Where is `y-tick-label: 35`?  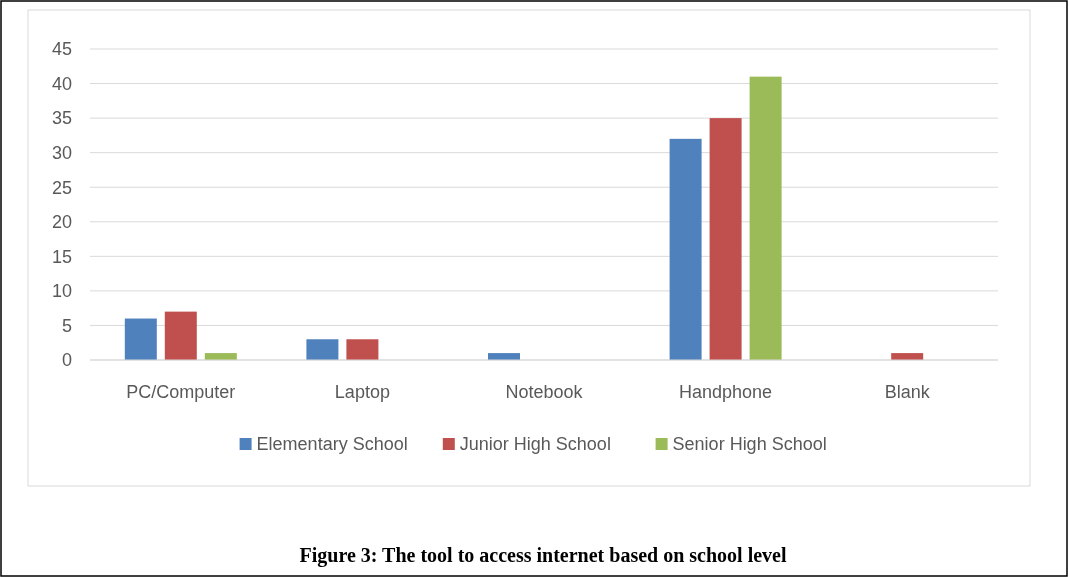 y-tick-label: 35 is located at coordinates (61, 118).